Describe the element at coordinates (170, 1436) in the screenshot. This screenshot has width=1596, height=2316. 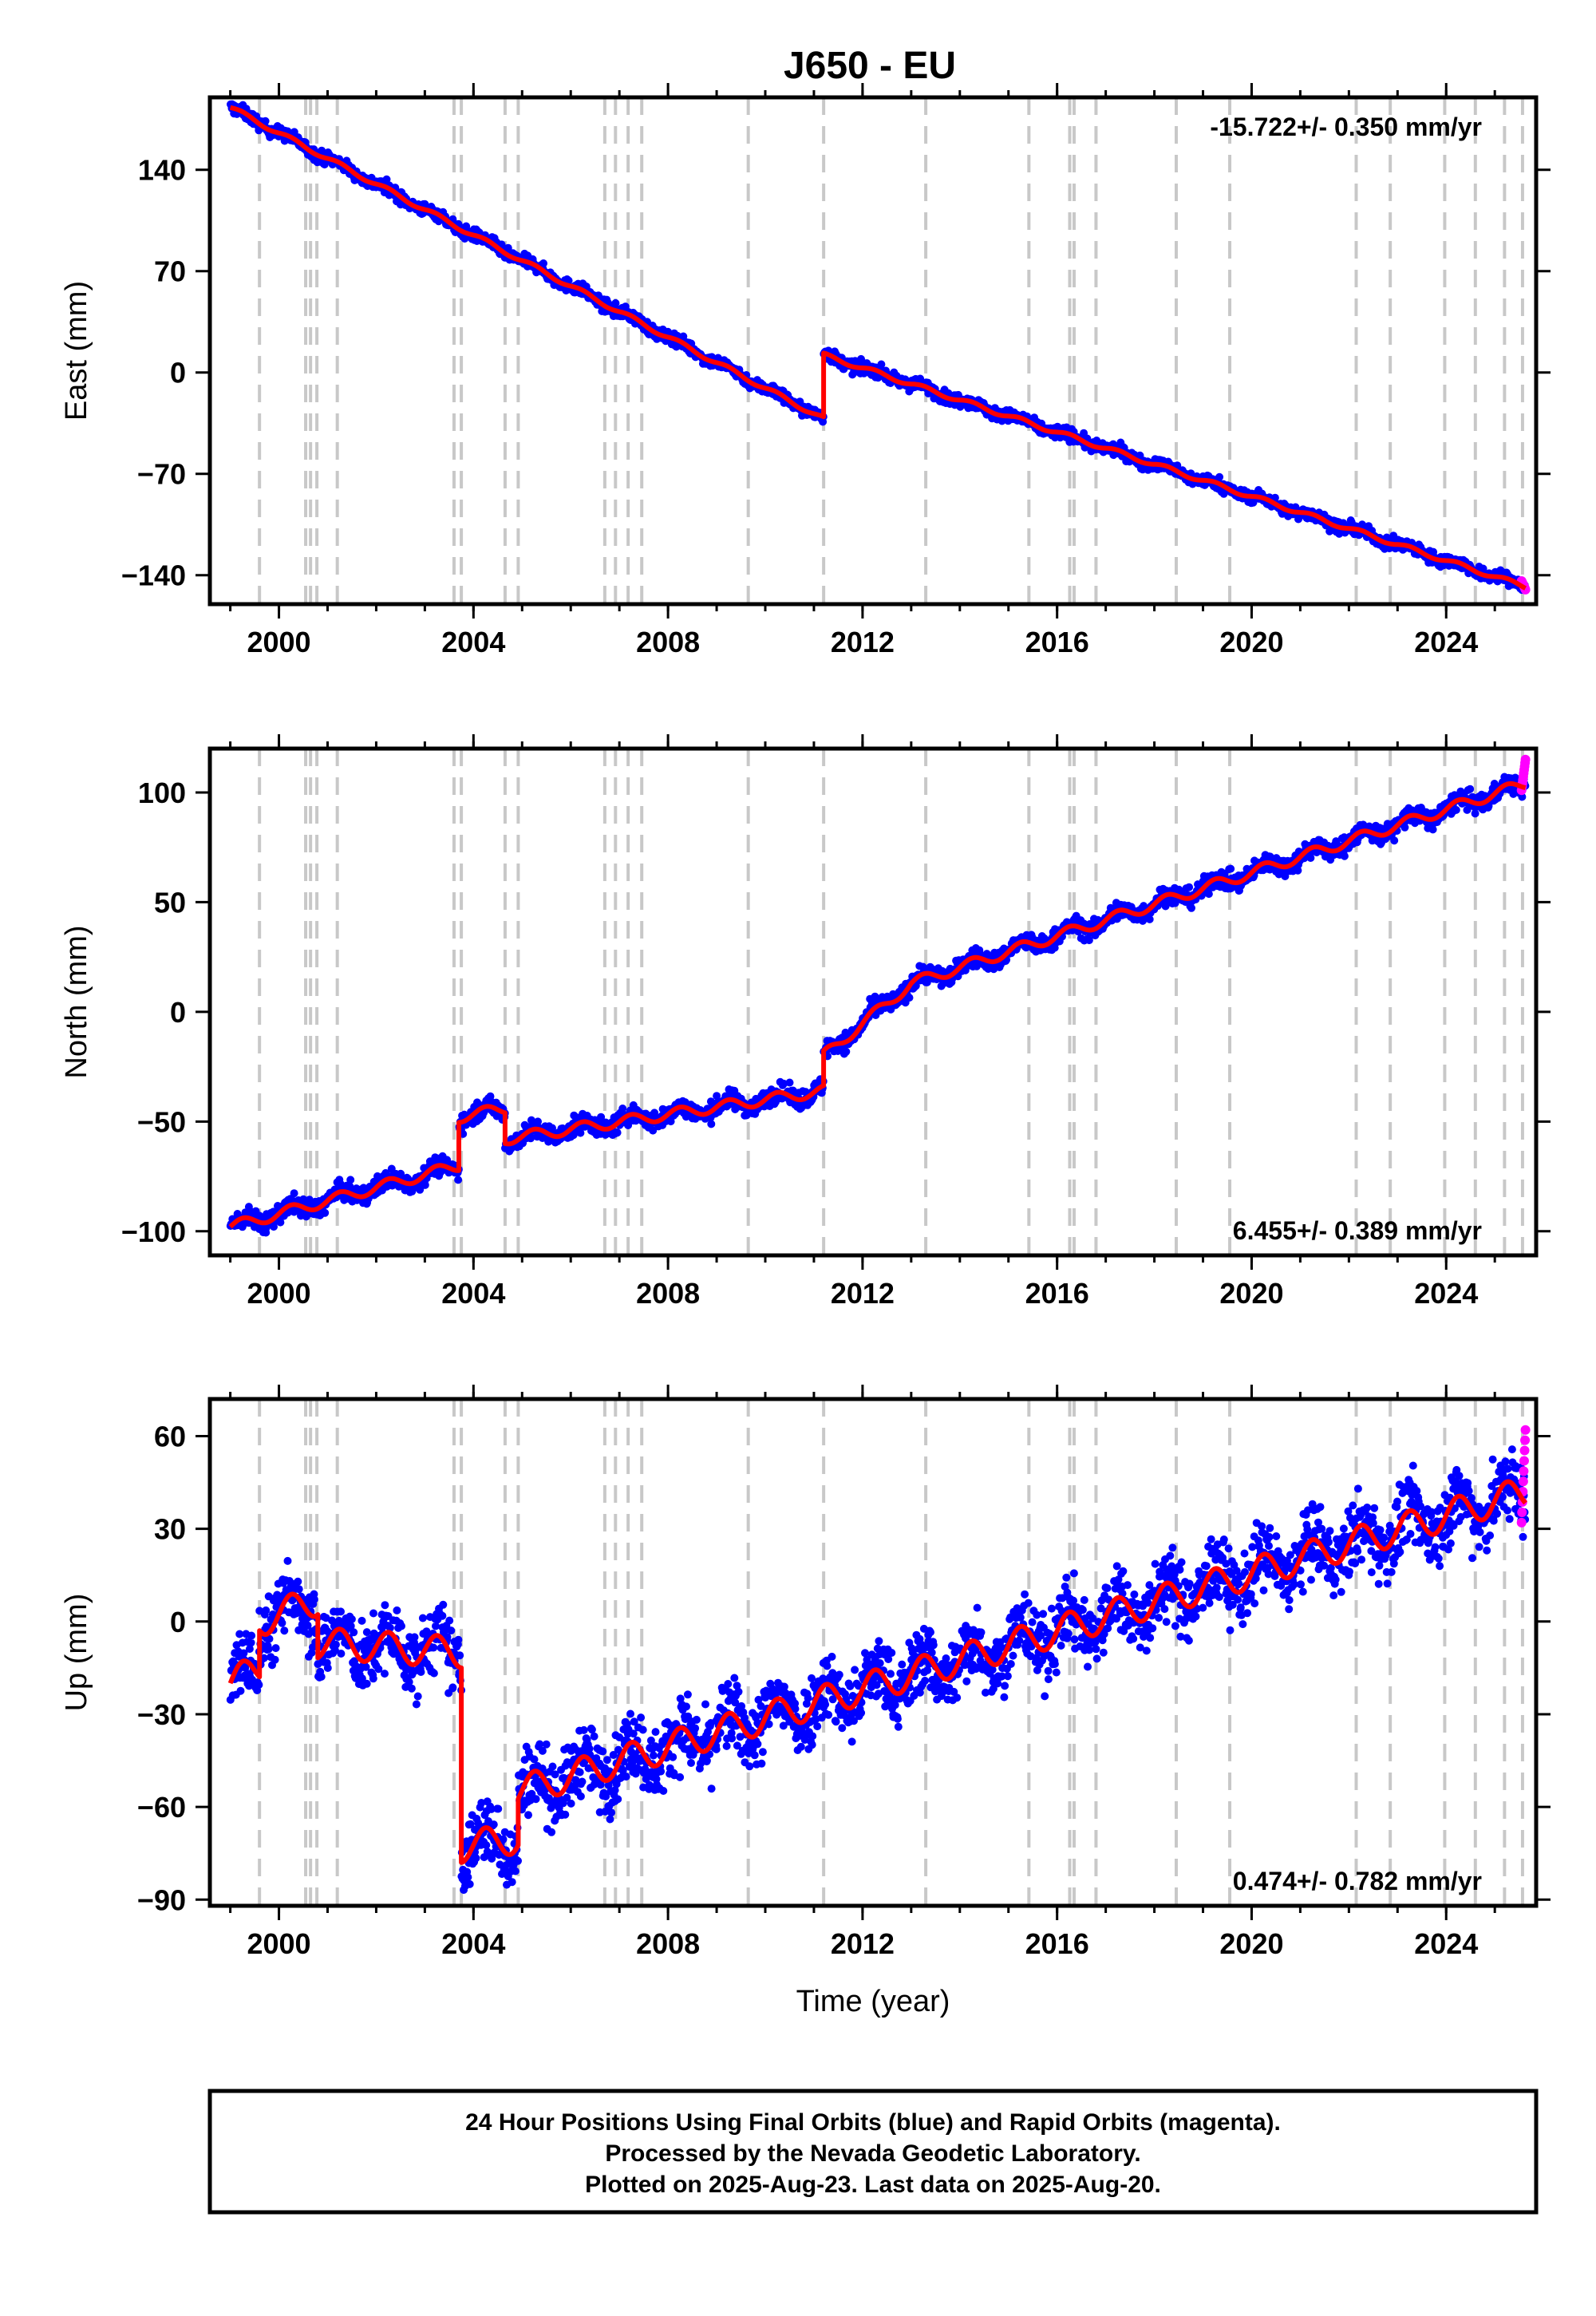
I see `y-tick-label: 60` at that location.